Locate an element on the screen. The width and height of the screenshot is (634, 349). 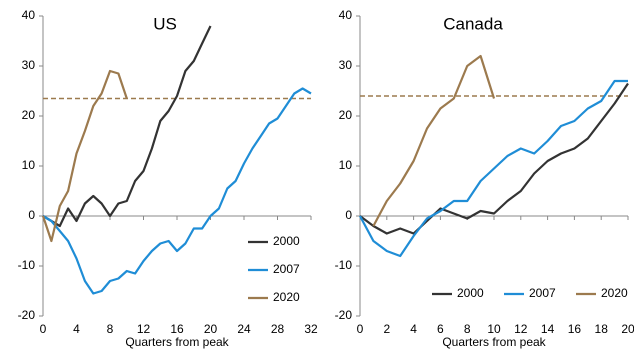
x-tick-label: 2 is located at coordinates (386, 329).